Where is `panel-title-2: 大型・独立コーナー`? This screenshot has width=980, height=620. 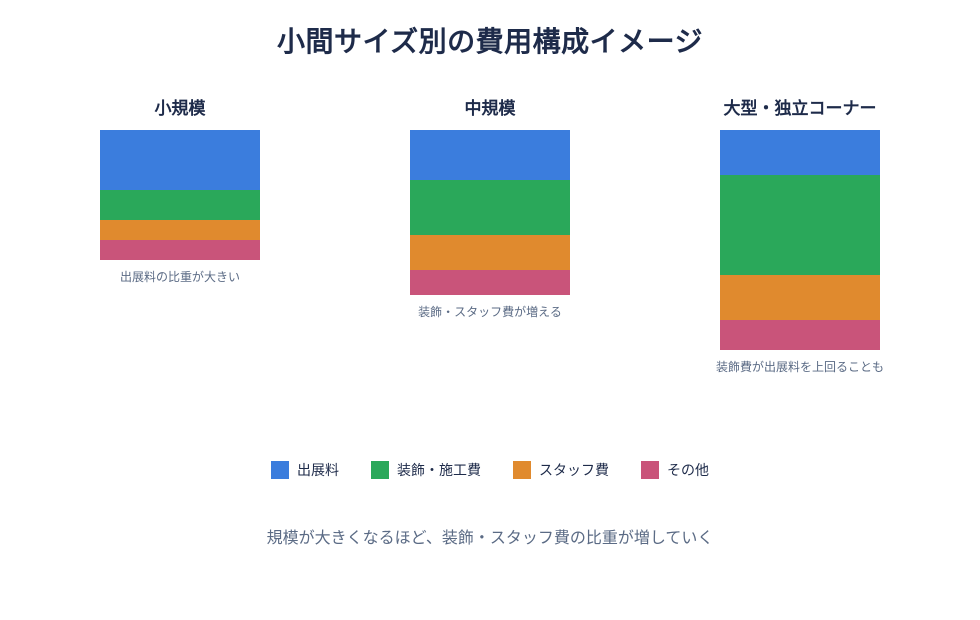 panel-title-2: 大型・独立コーナー is located at coordinates (800, 109).